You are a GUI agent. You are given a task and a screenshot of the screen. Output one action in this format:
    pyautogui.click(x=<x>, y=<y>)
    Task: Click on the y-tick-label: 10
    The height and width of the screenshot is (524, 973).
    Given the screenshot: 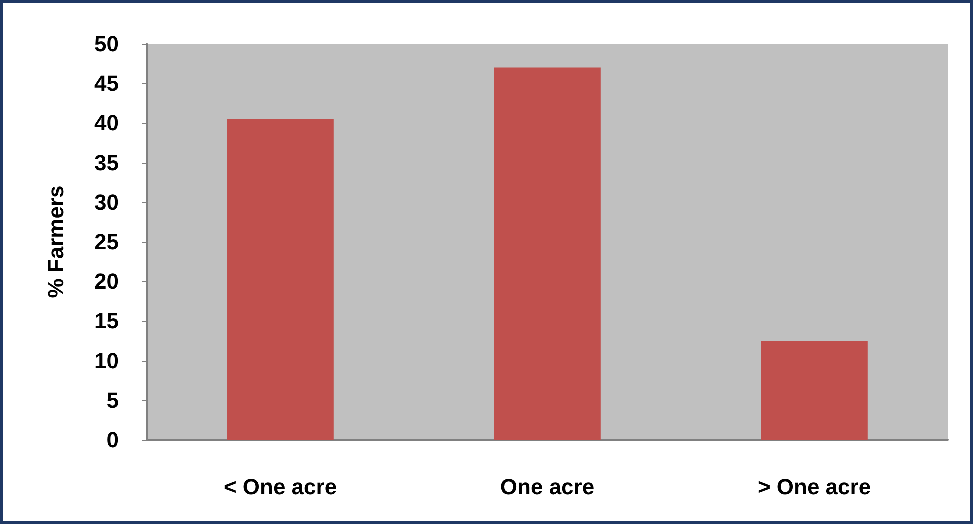 What is the action you would take?
    pyautogui.click(x=106, y=361)
    